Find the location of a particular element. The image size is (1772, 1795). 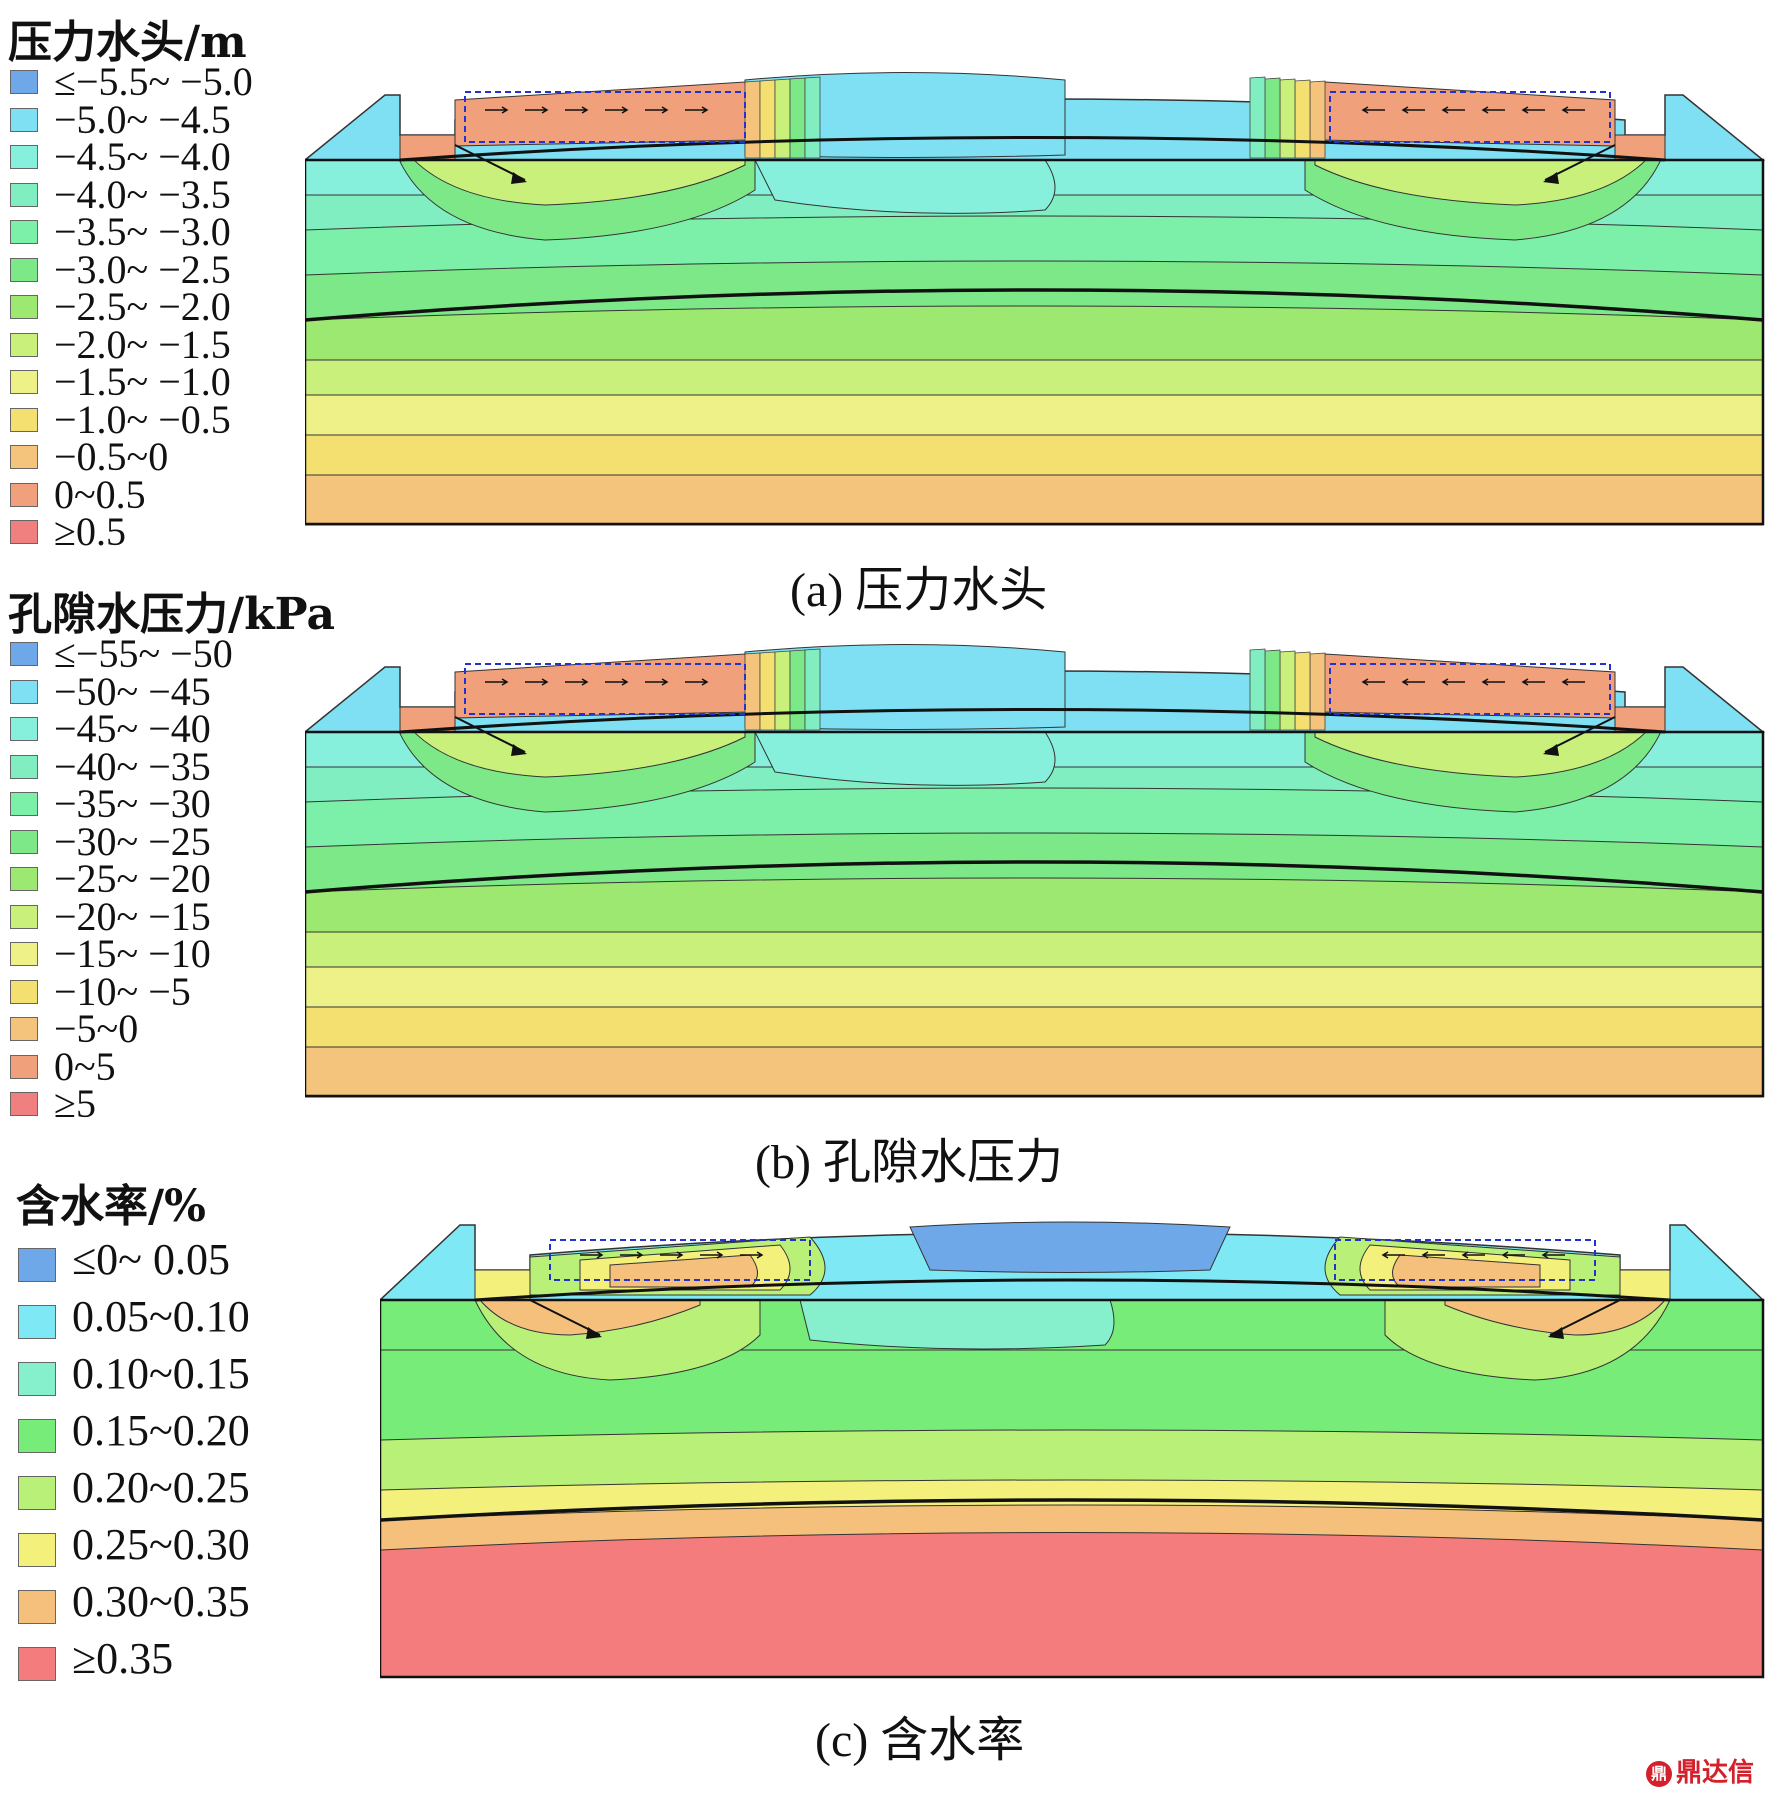

legend-label: −15~ −10 is located at coordinates (132, 953).